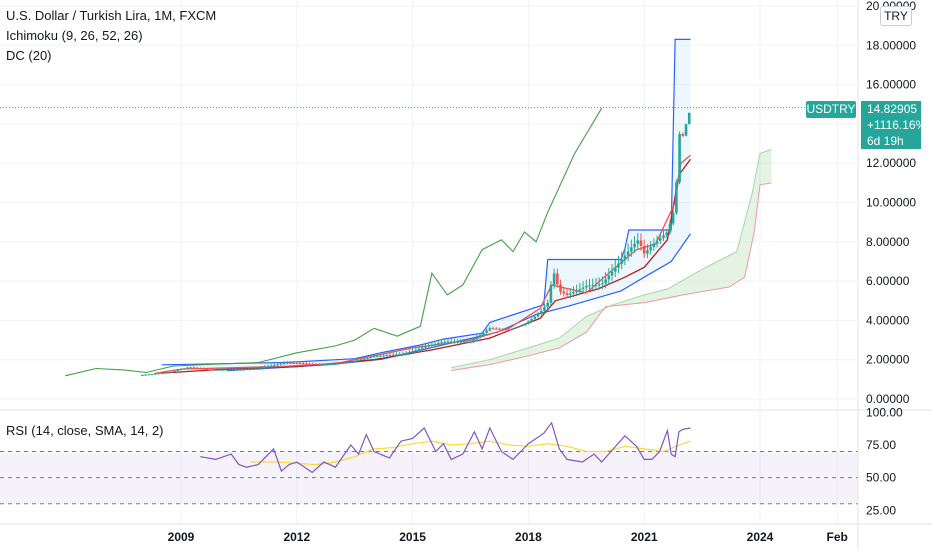 The width and height of the screenshot is (932, 555). What do you see at coordinates (881, 478) in the screenshot?
I see `rsi-tick-label: 50.00` at bounding box center [881, 478].